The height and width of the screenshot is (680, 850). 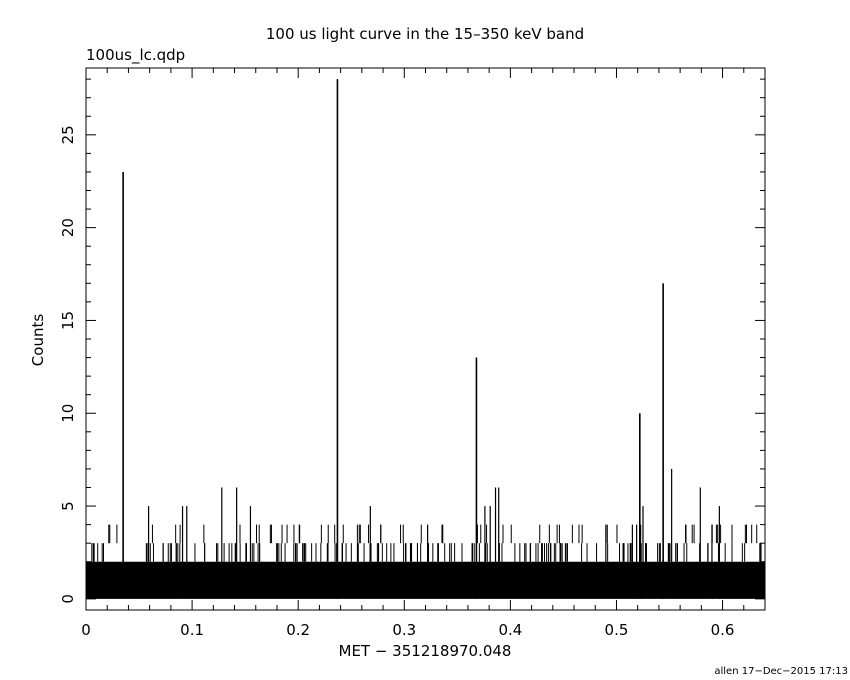 I want to click on y-axis-label: Counts, so click(x=38, y=340).